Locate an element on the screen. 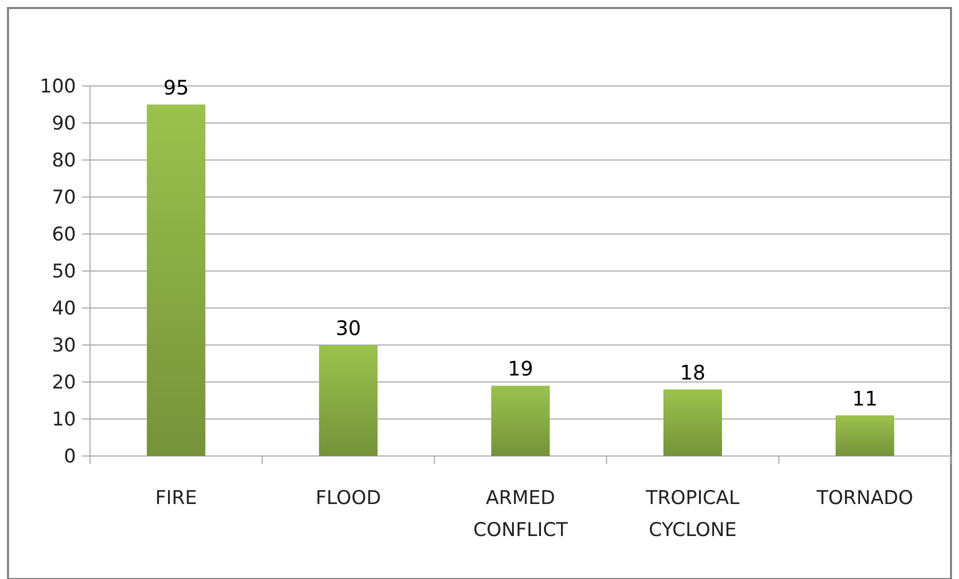 This screenshot has height=579, width=959. x-tick-label: FIRE is located at coordinates (176, 498).